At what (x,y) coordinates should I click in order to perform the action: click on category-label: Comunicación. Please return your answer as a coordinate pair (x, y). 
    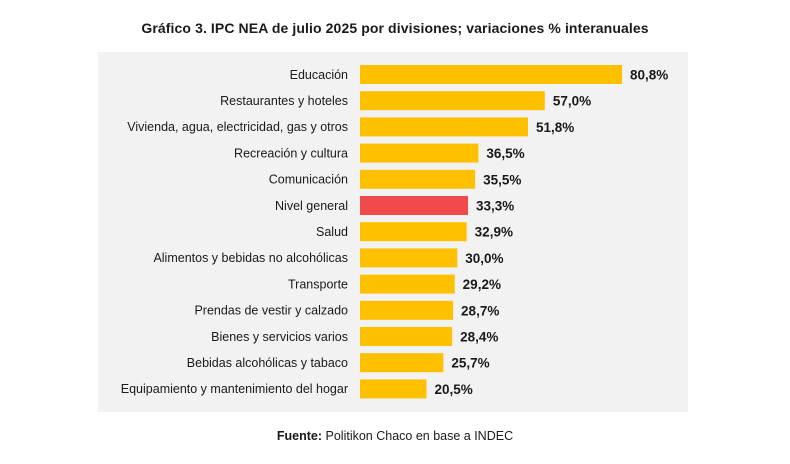
    Looking at the image, I should click on (308, 180).